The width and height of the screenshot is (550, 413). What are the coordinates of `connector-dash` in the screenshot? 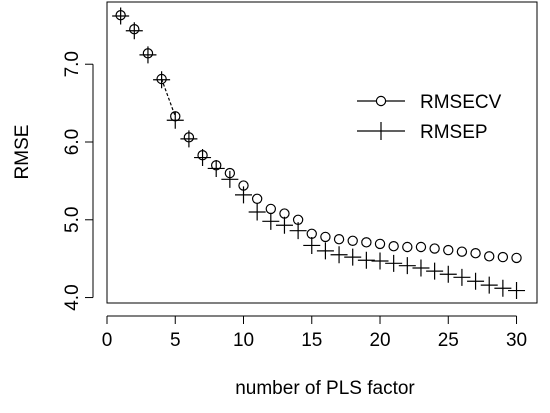 It's located at (168, 97).